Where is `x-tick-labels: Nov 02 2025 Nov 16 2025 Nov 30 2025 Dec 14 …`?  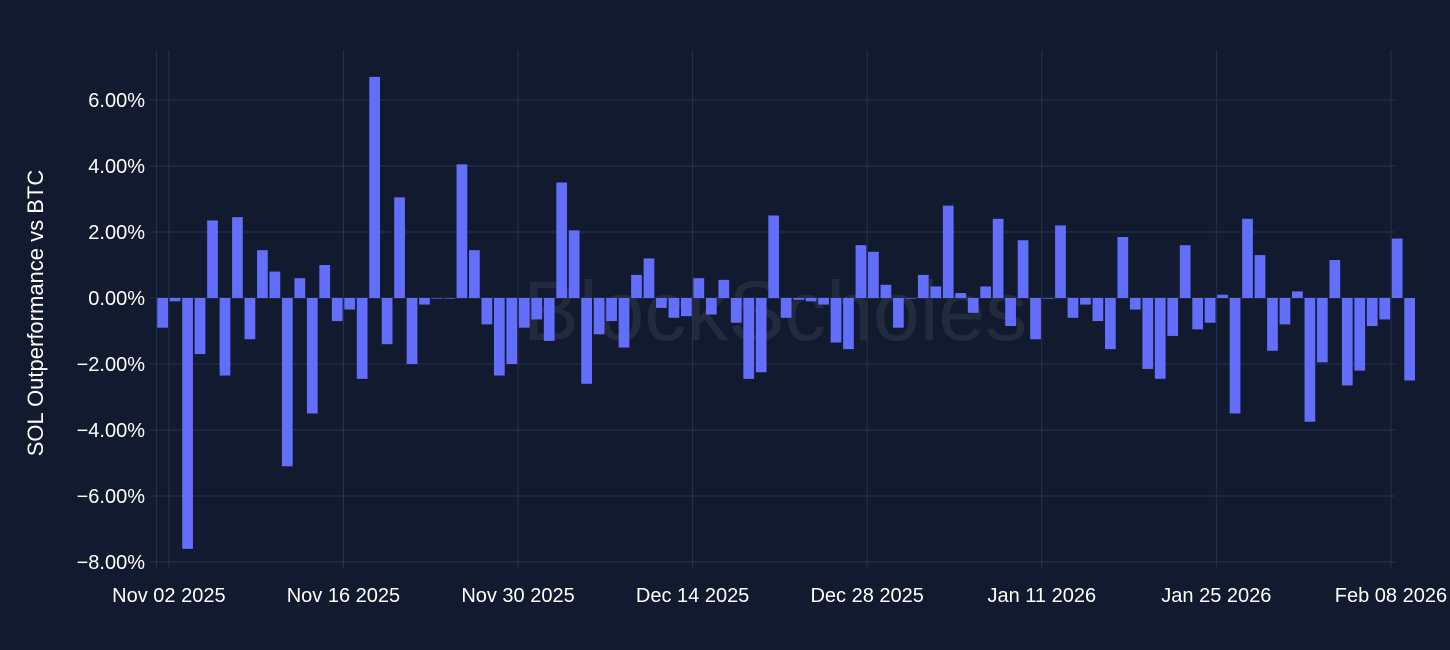 x-tick-labels: Nov 02 2025 Nov 16 2025 Nov 30 2025 Dec 14 … is located at coordinates (779, 596).